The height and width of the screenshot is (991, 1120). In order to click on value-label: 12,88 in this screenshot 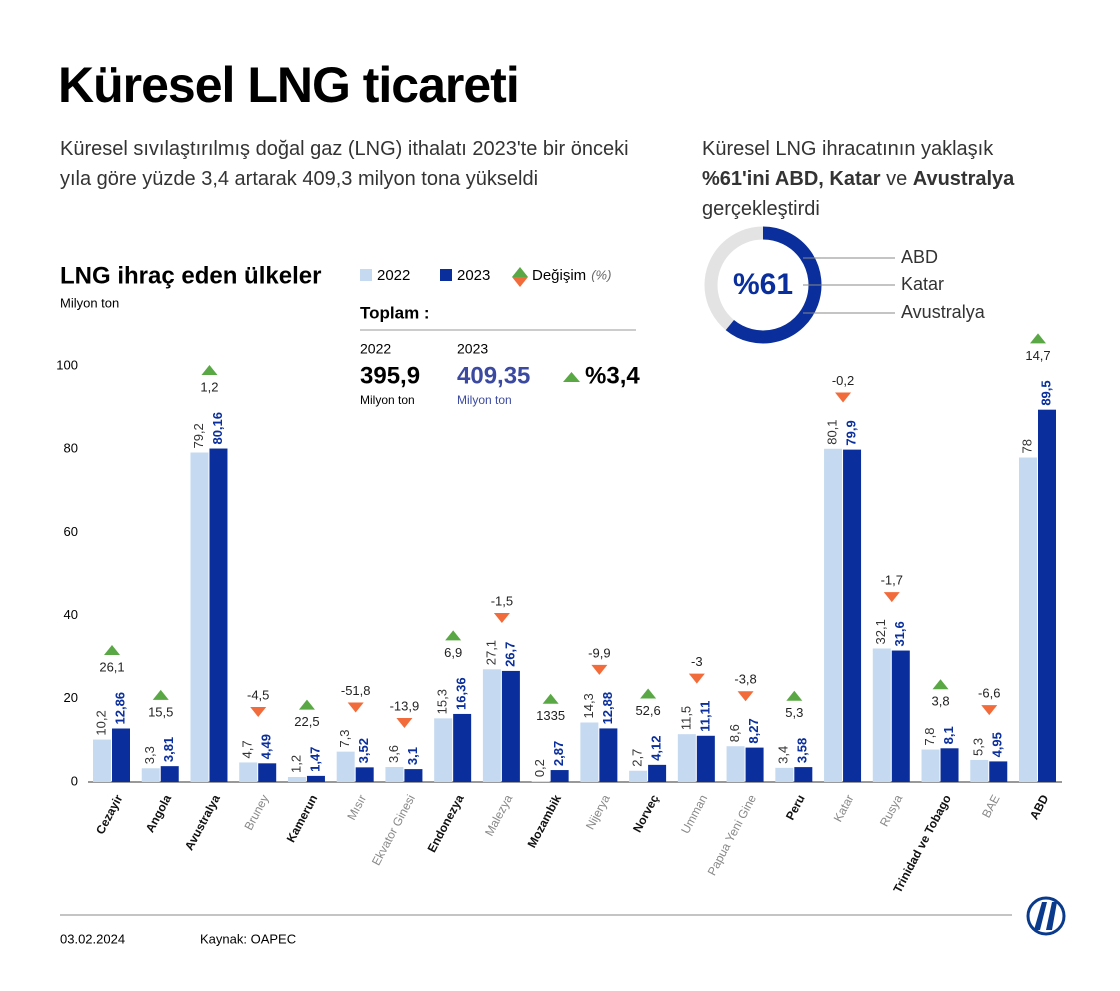, I will do `click(607, 708)`.